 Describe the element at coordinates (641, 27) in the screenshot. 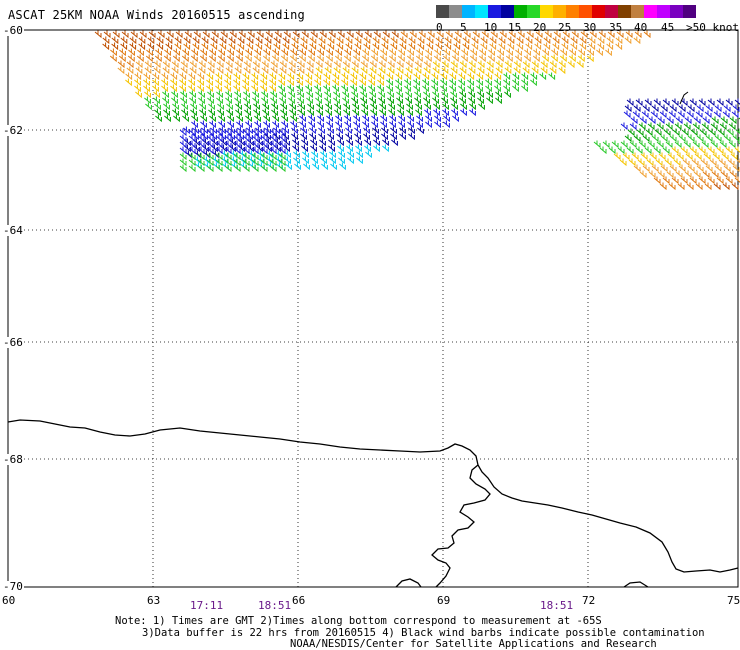

I see `colorbar-tick-label: 40` at that location.